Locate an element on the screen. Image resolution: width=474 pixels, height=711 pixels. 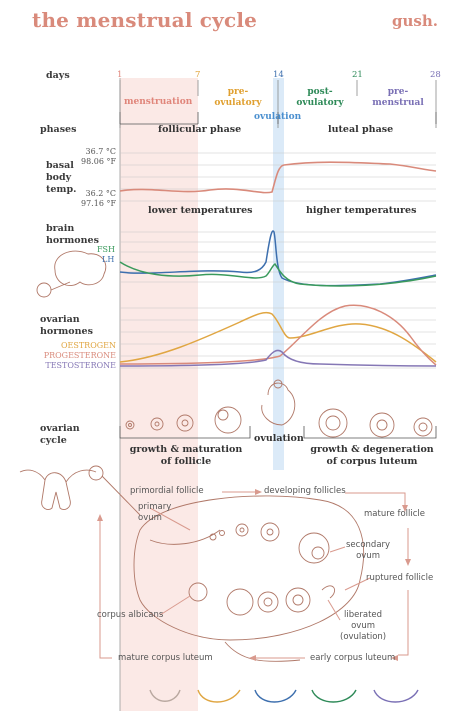
liberated-line2: ovum is located at coordinates (363, 626).